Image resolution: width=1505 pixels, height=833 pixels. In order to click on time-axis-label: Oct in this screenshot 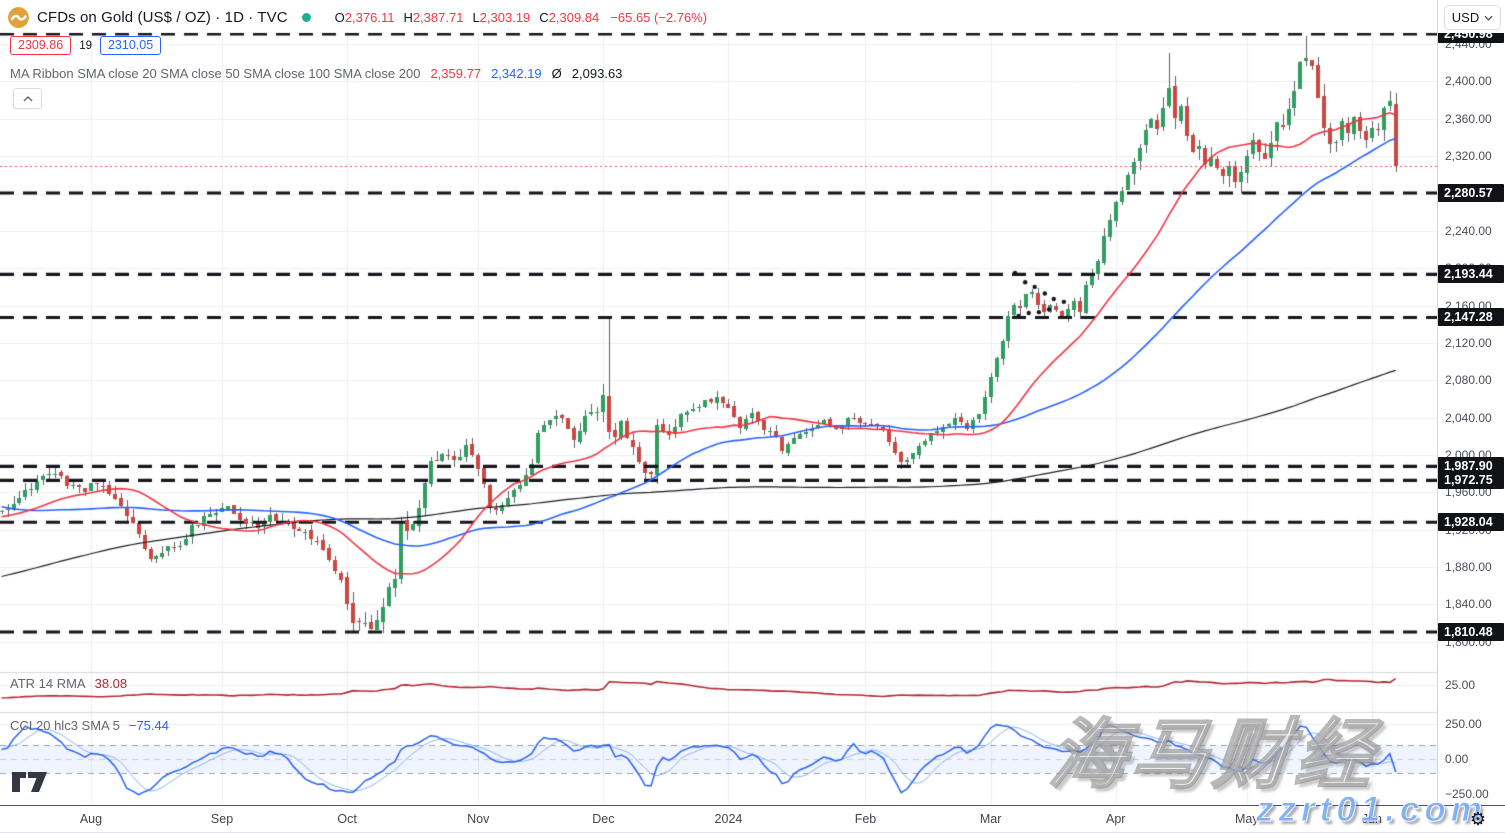, I will do `click(347, 819)`.